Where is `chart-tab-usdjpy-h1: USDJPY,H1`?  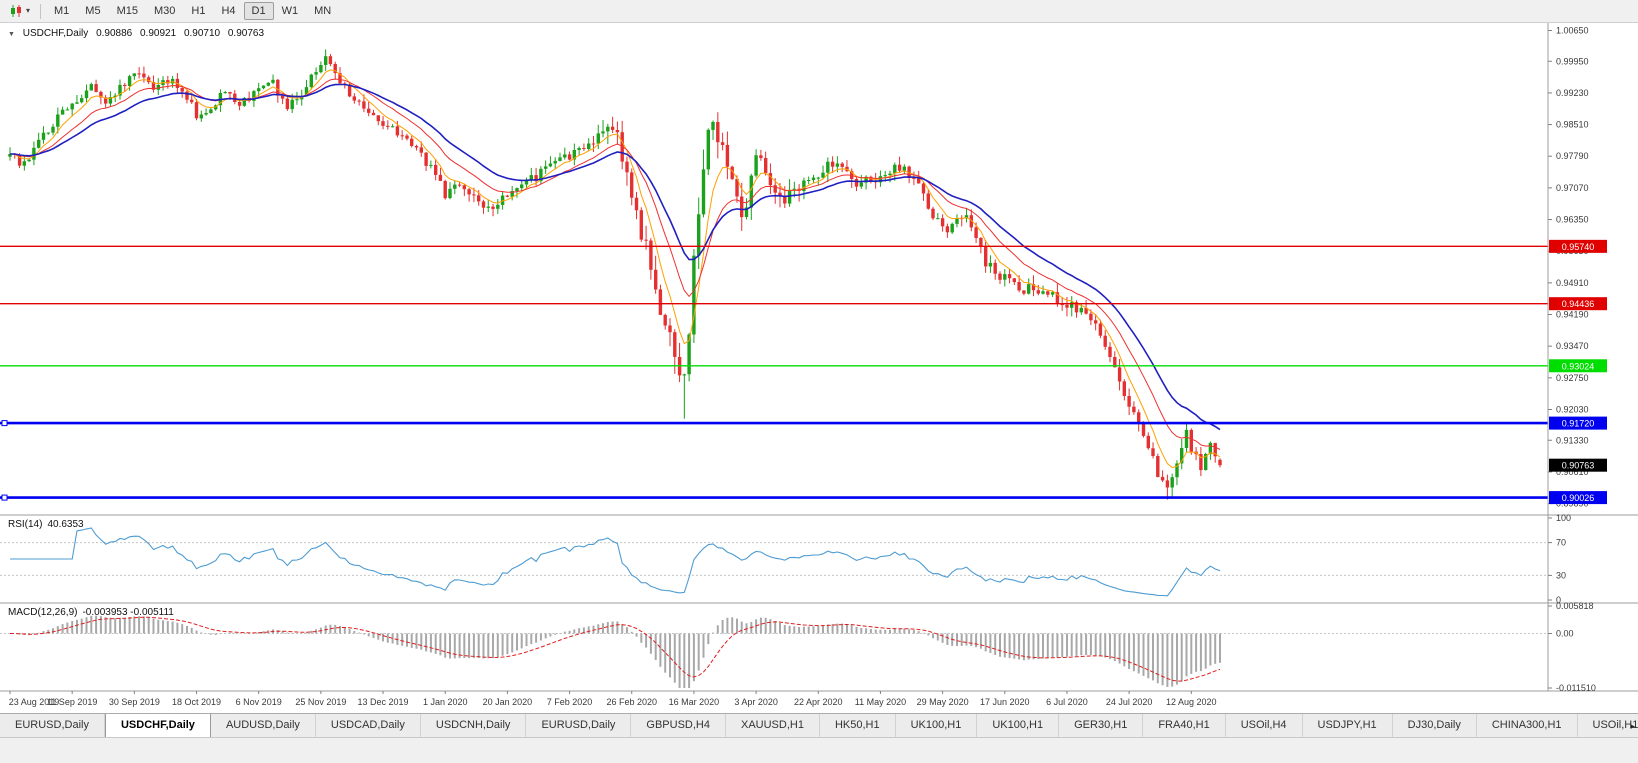 chart-tab-usdjpy-h1: USDJPY,H1 is located at coordinates (1347, 725).